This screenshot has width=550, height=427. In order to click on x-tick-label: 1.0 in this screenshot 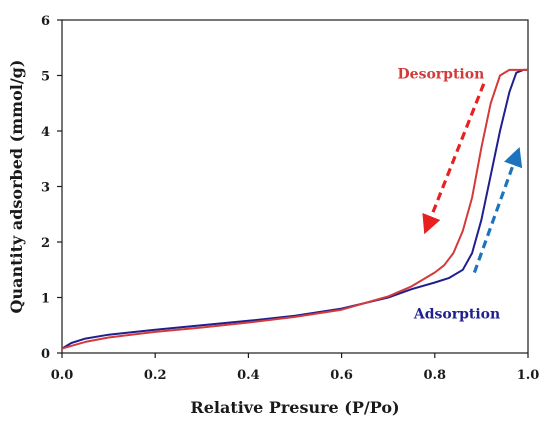, I will do `click(528, 375)`.